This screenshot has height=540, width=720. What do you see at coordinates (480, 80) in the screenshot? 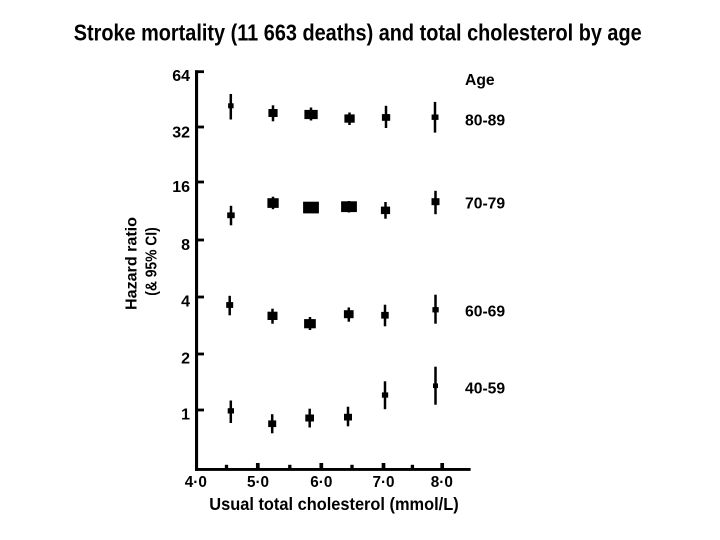
I see `svg-text: Age` at bounding box center [480, 80].